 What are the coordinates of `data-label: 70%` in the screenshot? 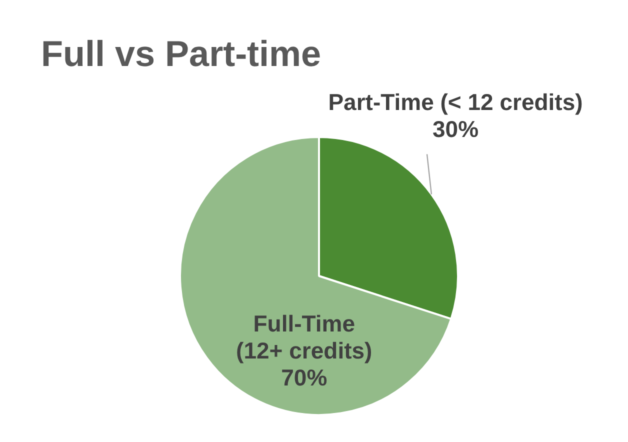 It's located at (304, 377).